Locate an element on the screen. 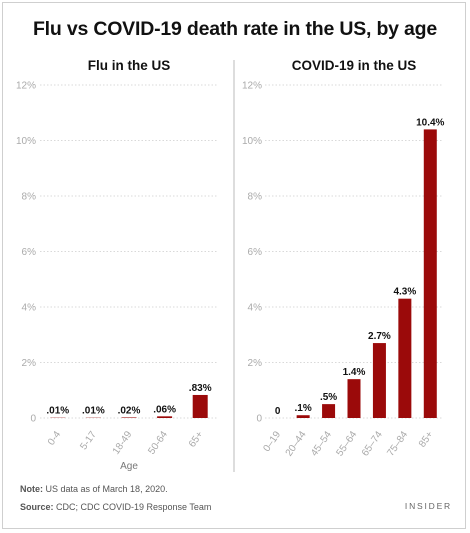 This screenshot has width=470, height=533. flu-x-tick-label: 5-17 is located at coordinates (88, 440).